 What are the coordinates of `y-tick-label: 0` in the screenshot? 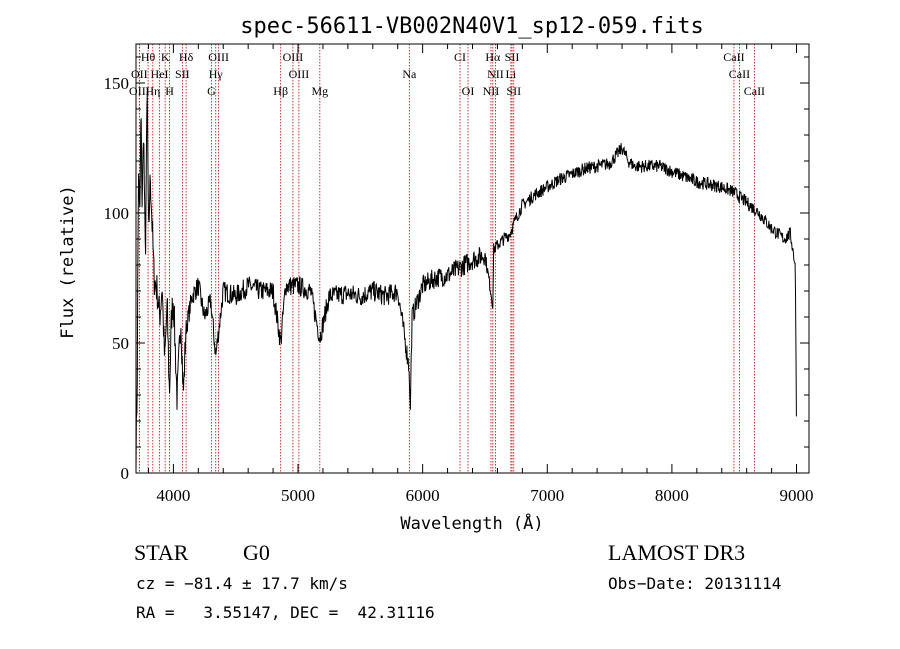 It's located at (125, 473).